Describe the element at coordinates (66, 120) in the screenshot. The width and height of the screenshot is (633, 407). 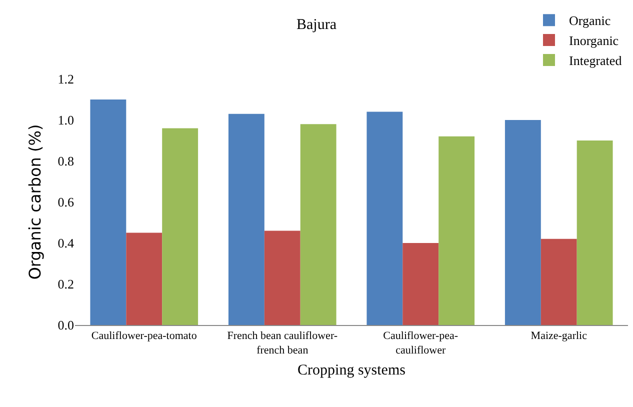
I see `y-tick-label: 1.0` at that location.